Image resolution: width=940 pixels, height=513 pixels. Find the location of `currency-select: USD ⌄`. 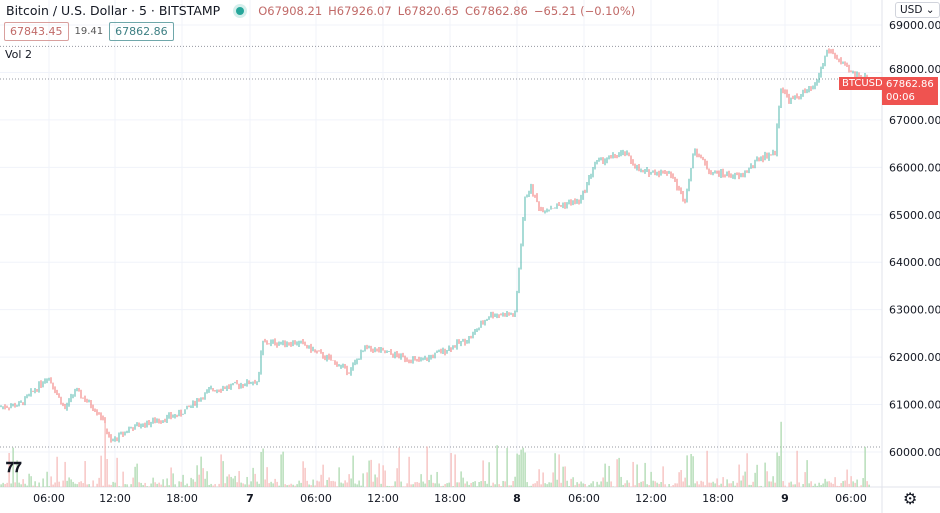

currency-select: USD ⌄ is located at coordinates (917, 10).